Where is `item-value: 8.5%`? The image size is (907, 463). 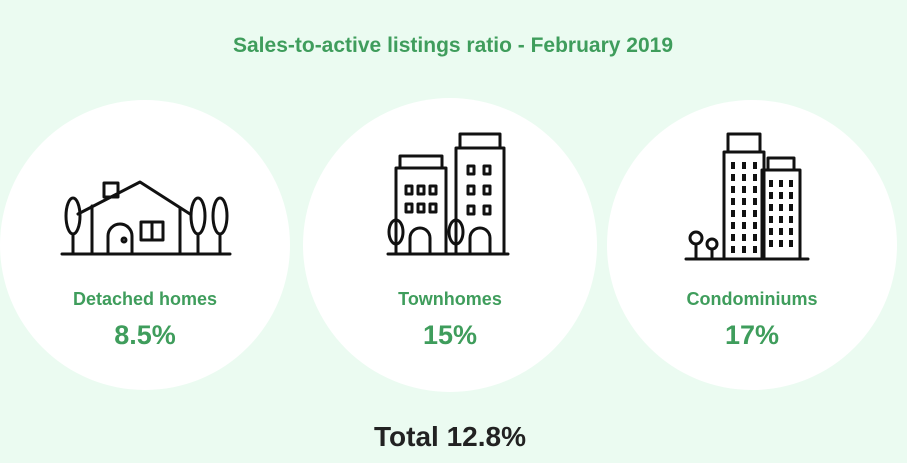 item-value: 8.5% is located at coordinates (145, 335).